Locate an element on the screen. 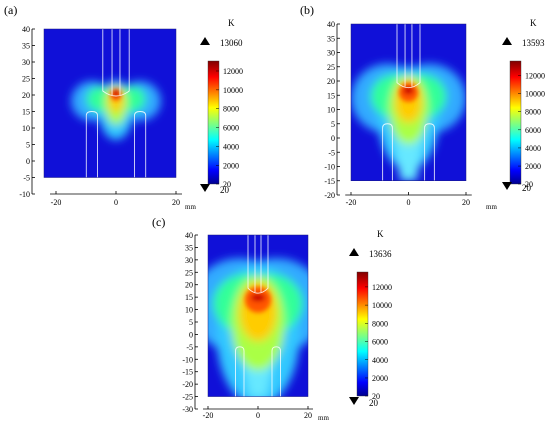 The width and height of the screenshot is (550, 426). y-axis: -10 -5 0 5 10 15 20 25 30 35 40 is located at coordinates (27, 112).